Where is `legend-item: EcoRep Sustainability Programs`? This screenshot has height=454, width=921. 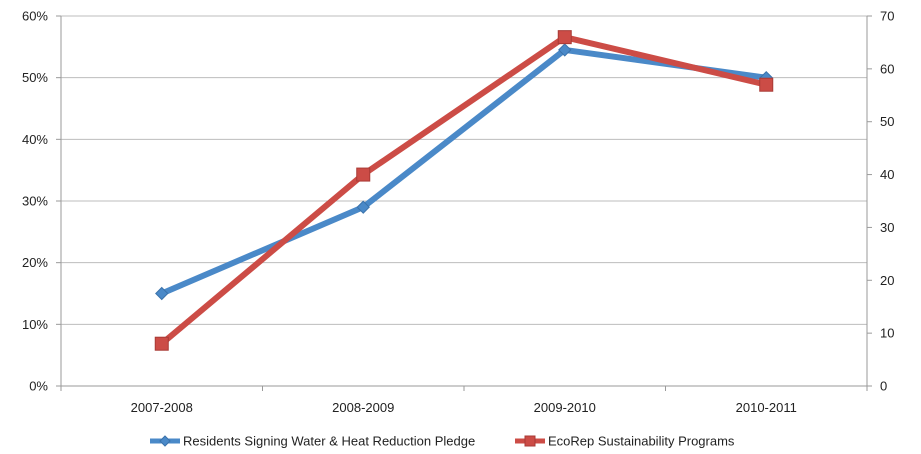 legend-item: EcoRep Sustainability Programs is located at coordinates (625, 441).